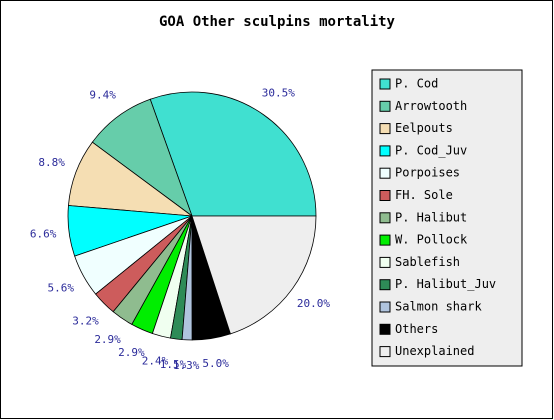 Image resolution: width=554 pixels, height=420 pixels. I want to click on data-label: 3.2%, so click(85, 321).